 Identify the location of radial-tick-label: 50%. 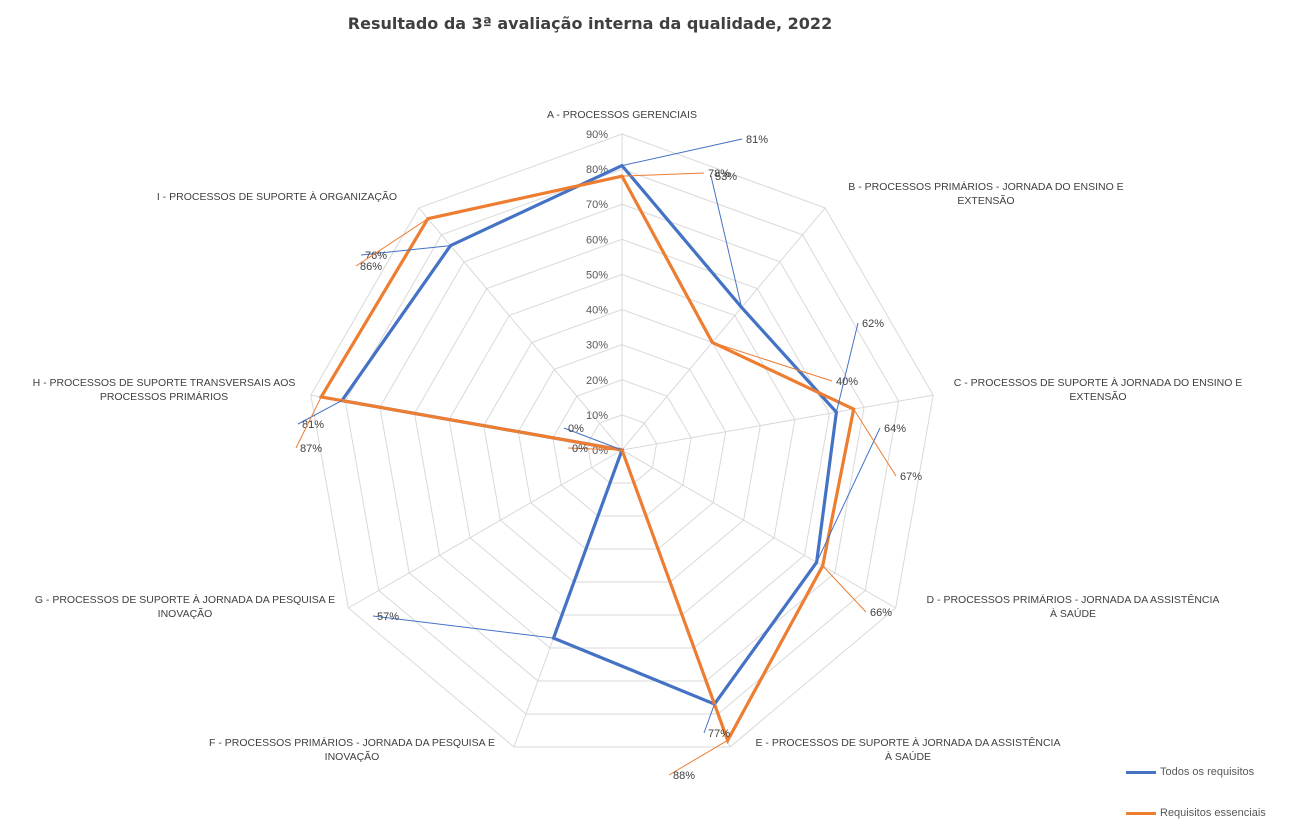
(597, 275).